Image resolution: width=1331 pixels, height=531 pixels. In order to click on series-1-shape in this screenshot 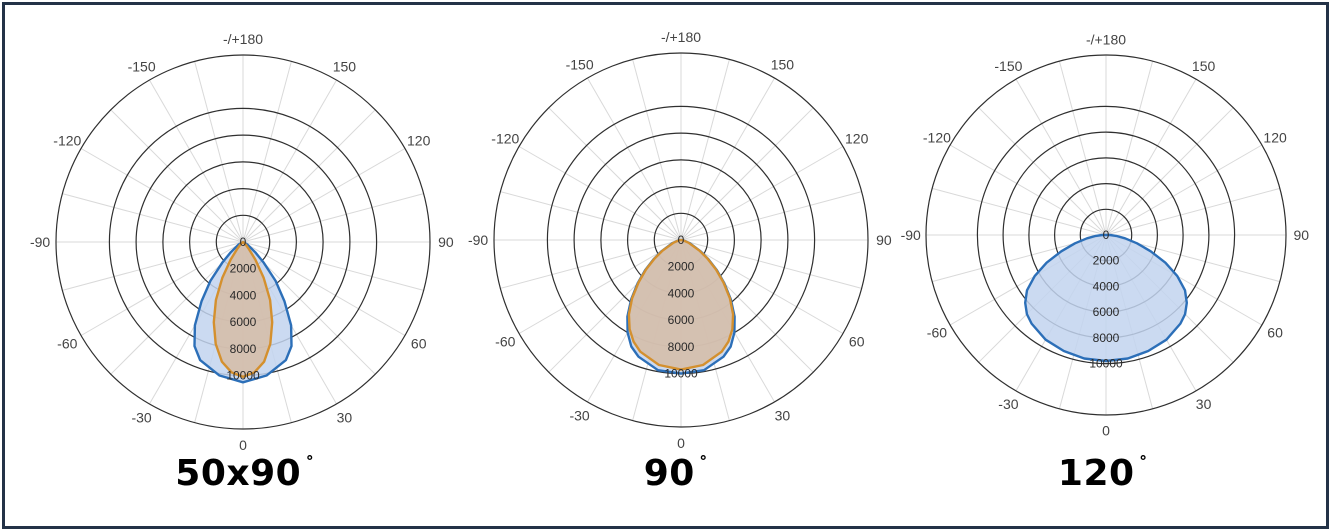, I will do `click(1105, 298)`.